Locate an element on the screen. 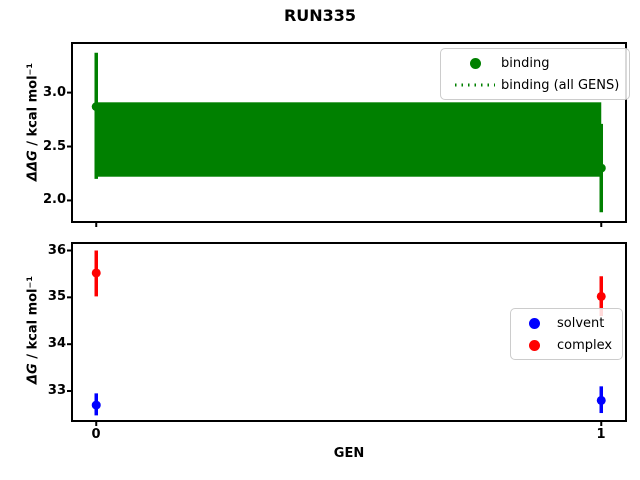 The height and width of the screenshot is (480, 640). legend-label: complex is located at coordinates (585, 345).